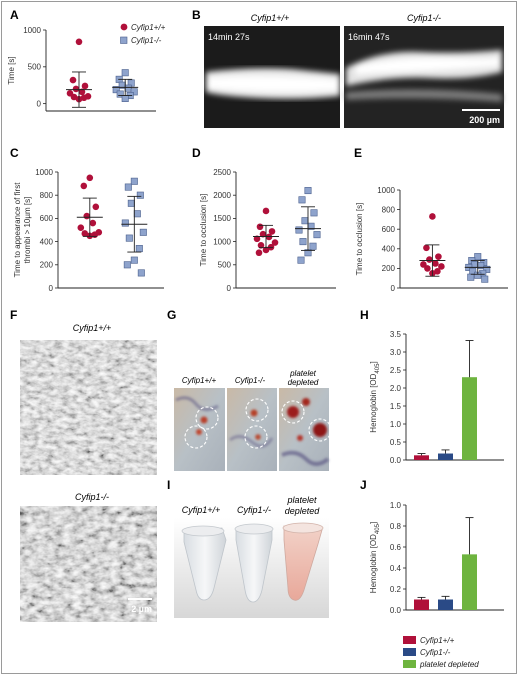  What do you see at coordinates (13, 315) in the screenshot?
I see `panel-label-f: F` at bounding box center [13, 315].